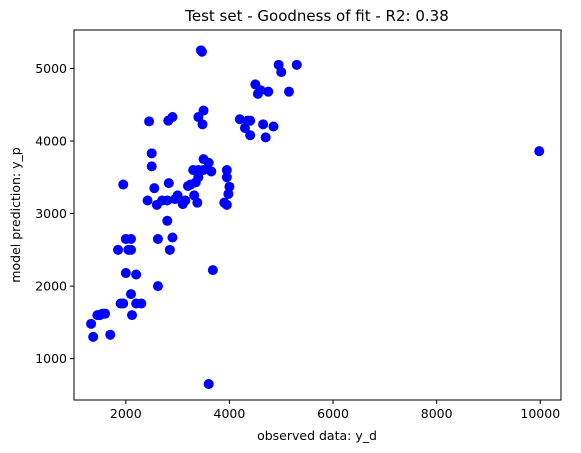  What do you see at coordinates (316, 16) in the screenshot?
I see `chart-title: Test set - Goodness of fit - R2: 0.38` at bounding box center [316, 16].